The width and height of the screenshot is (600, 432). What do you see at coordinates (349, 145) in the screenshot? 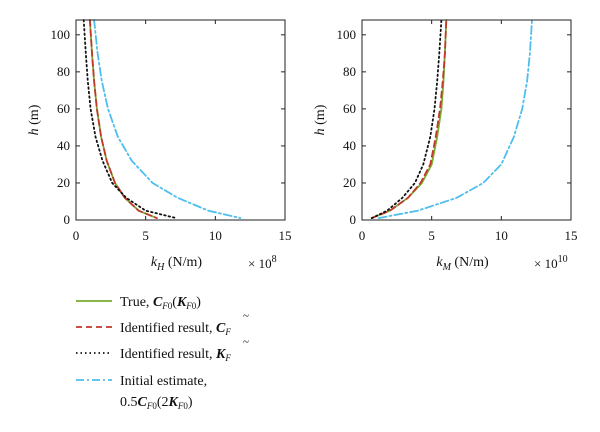
I see `y-tick-label-right: 40` at bounding box center [349, 145].